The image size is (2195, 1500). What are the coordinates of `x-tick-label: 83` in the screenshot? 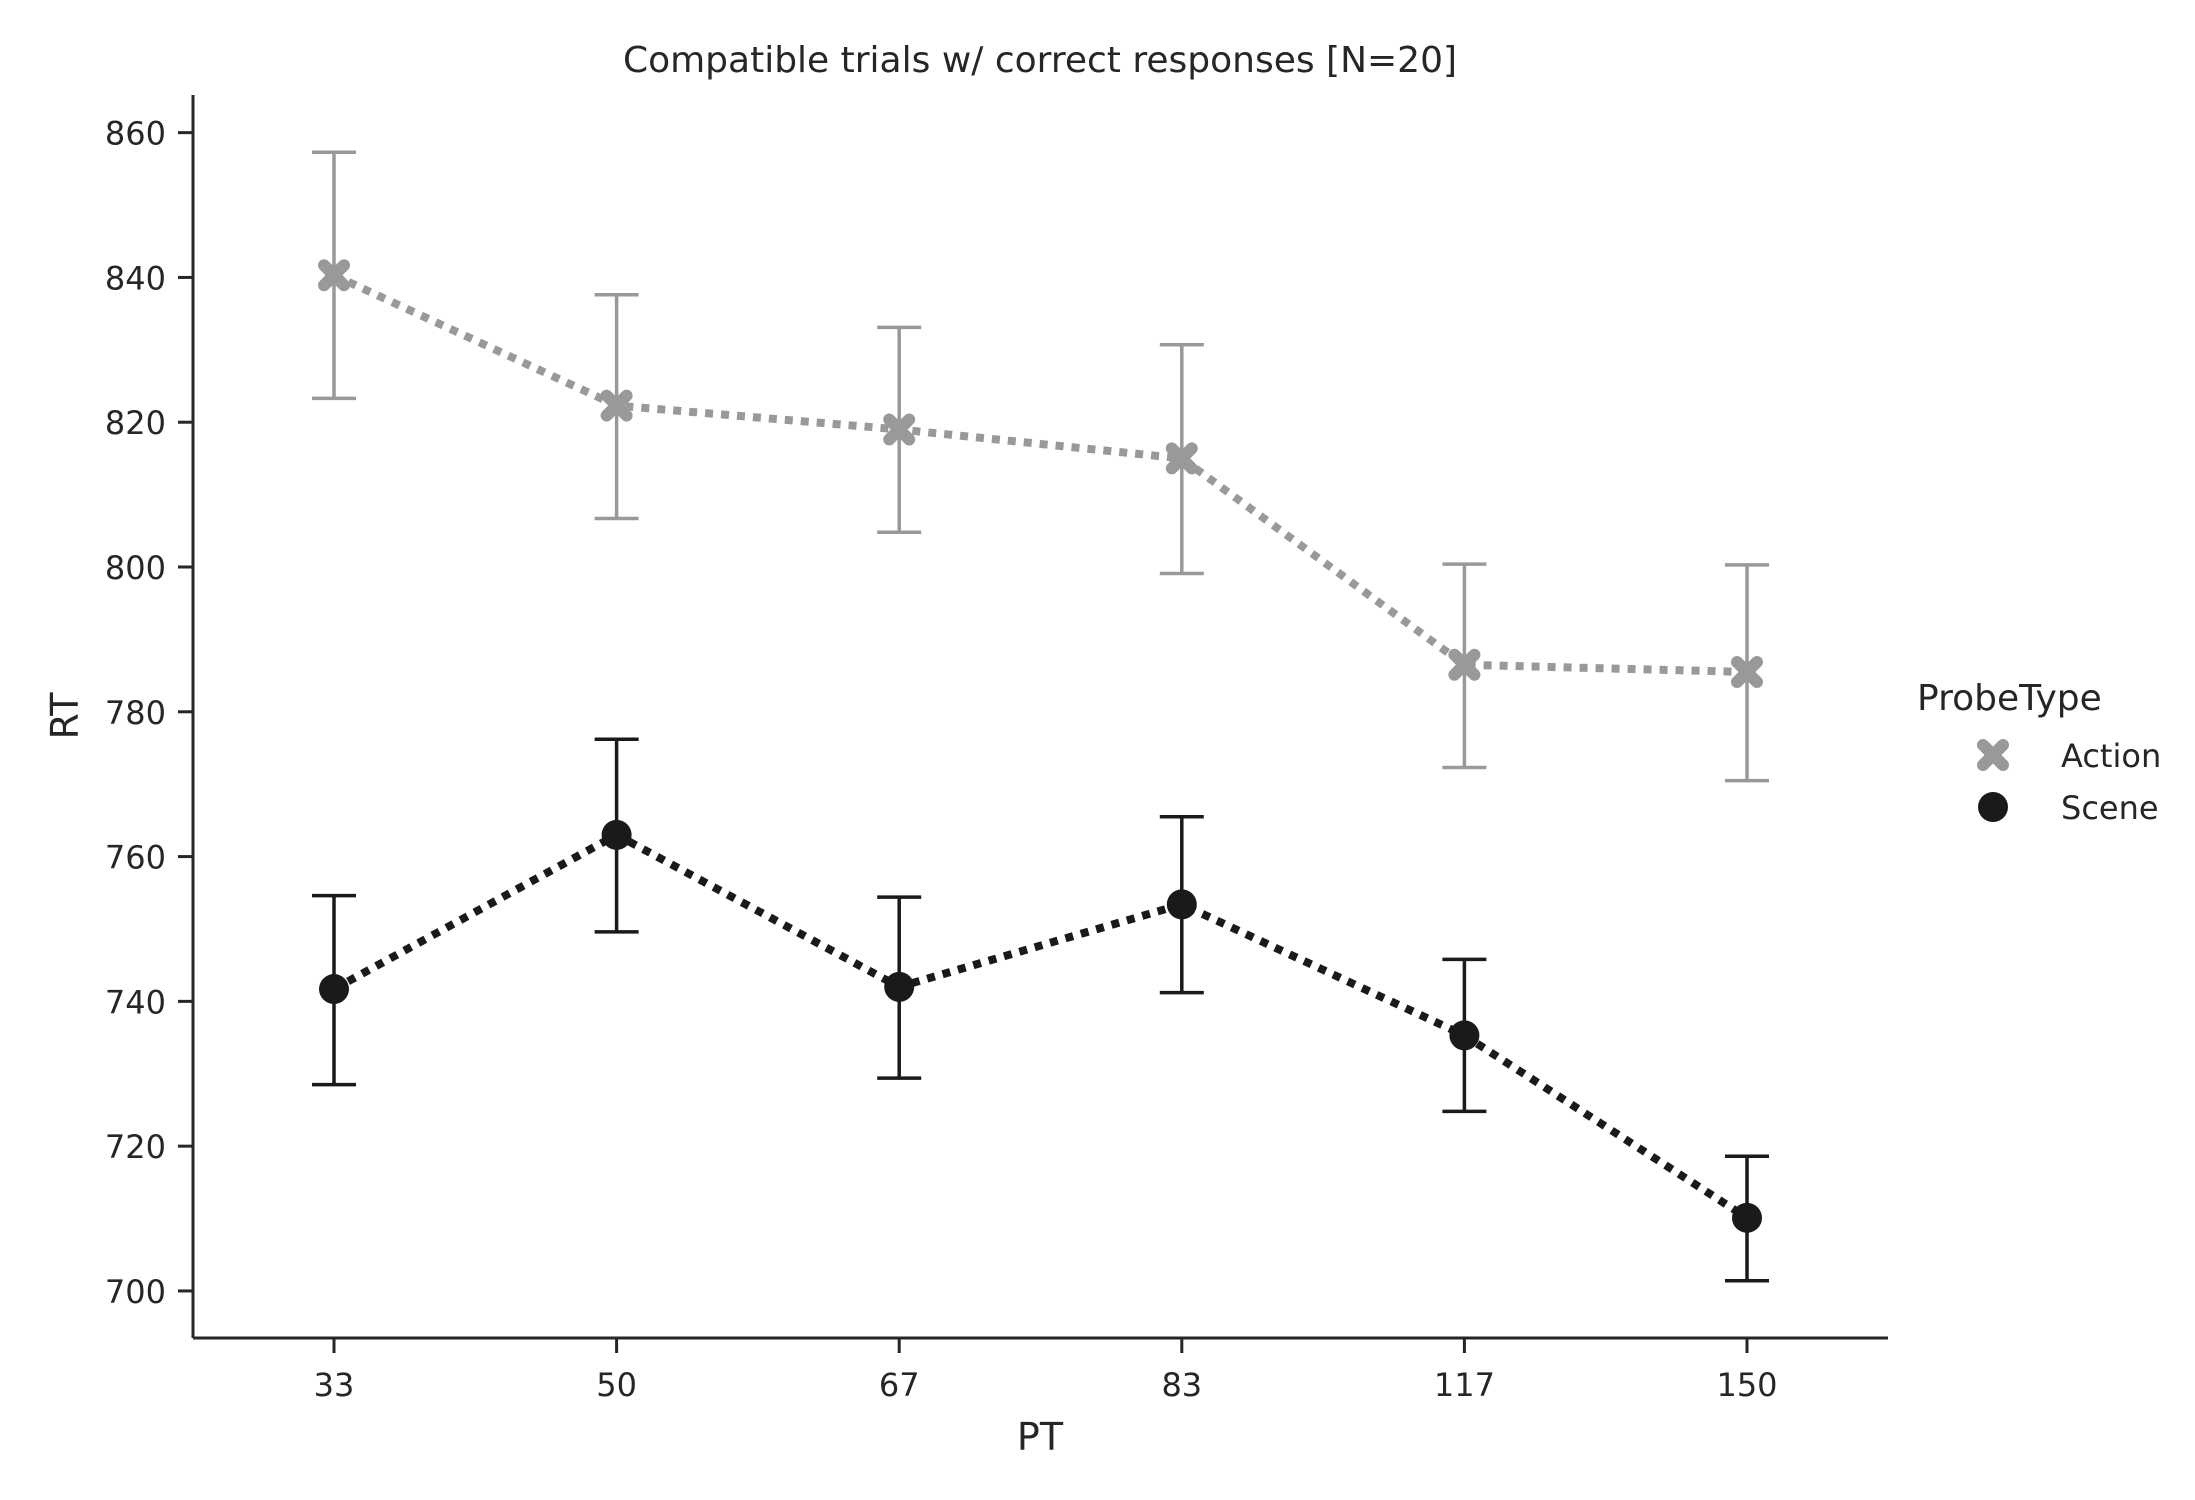 It's located at (1181, 1385).